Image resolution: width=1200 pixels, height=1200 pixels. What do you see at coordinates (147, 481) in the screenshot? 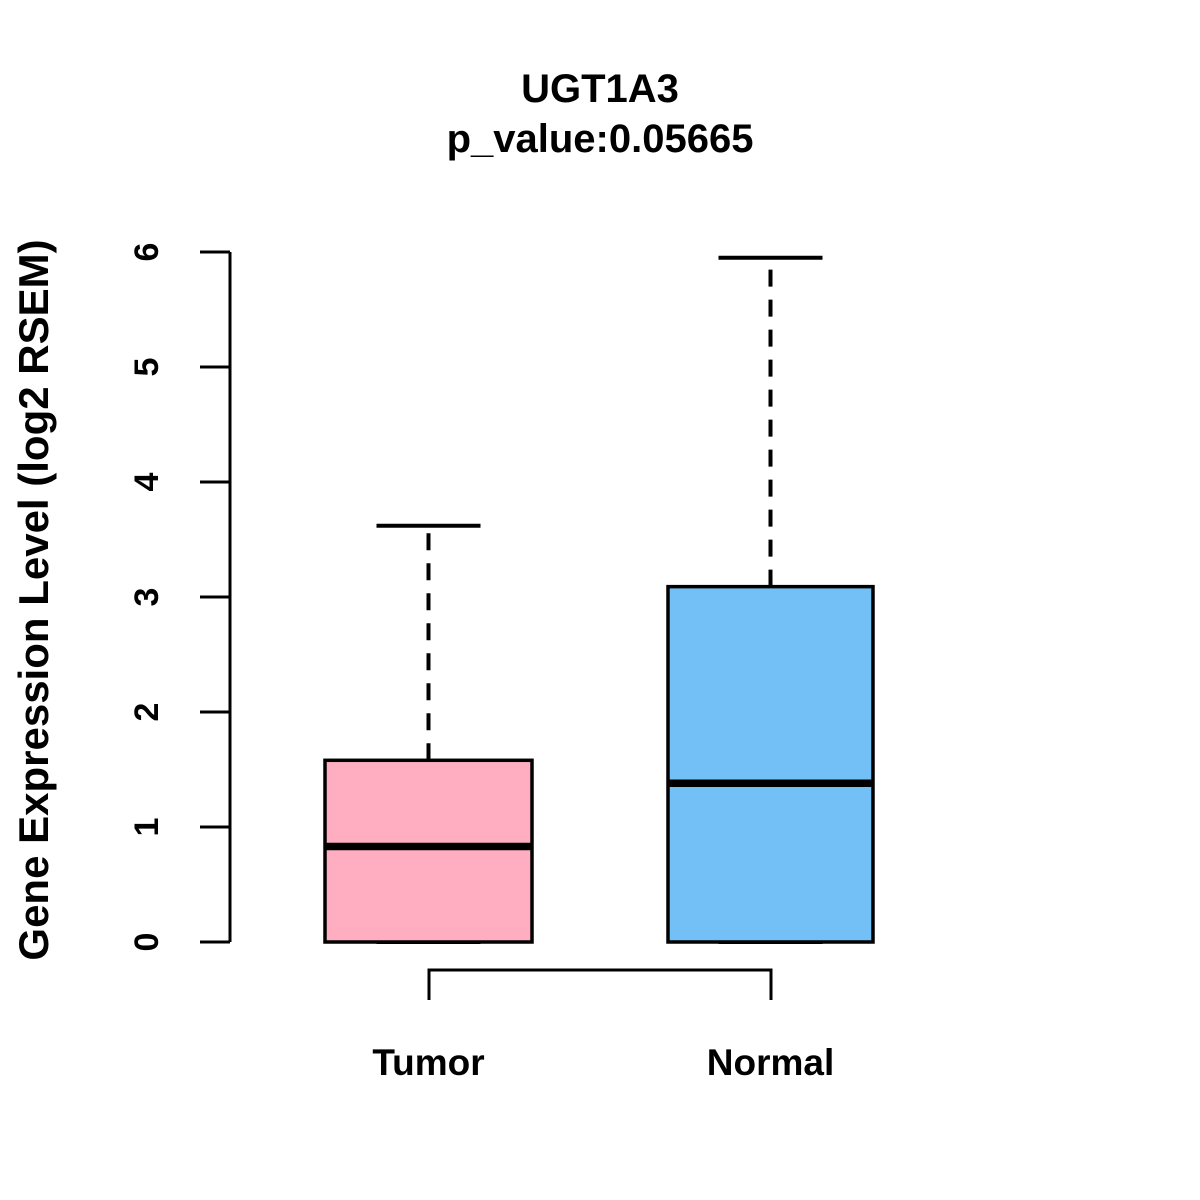
I see `y-tick-label: 4` at bounding box center [147, 481].